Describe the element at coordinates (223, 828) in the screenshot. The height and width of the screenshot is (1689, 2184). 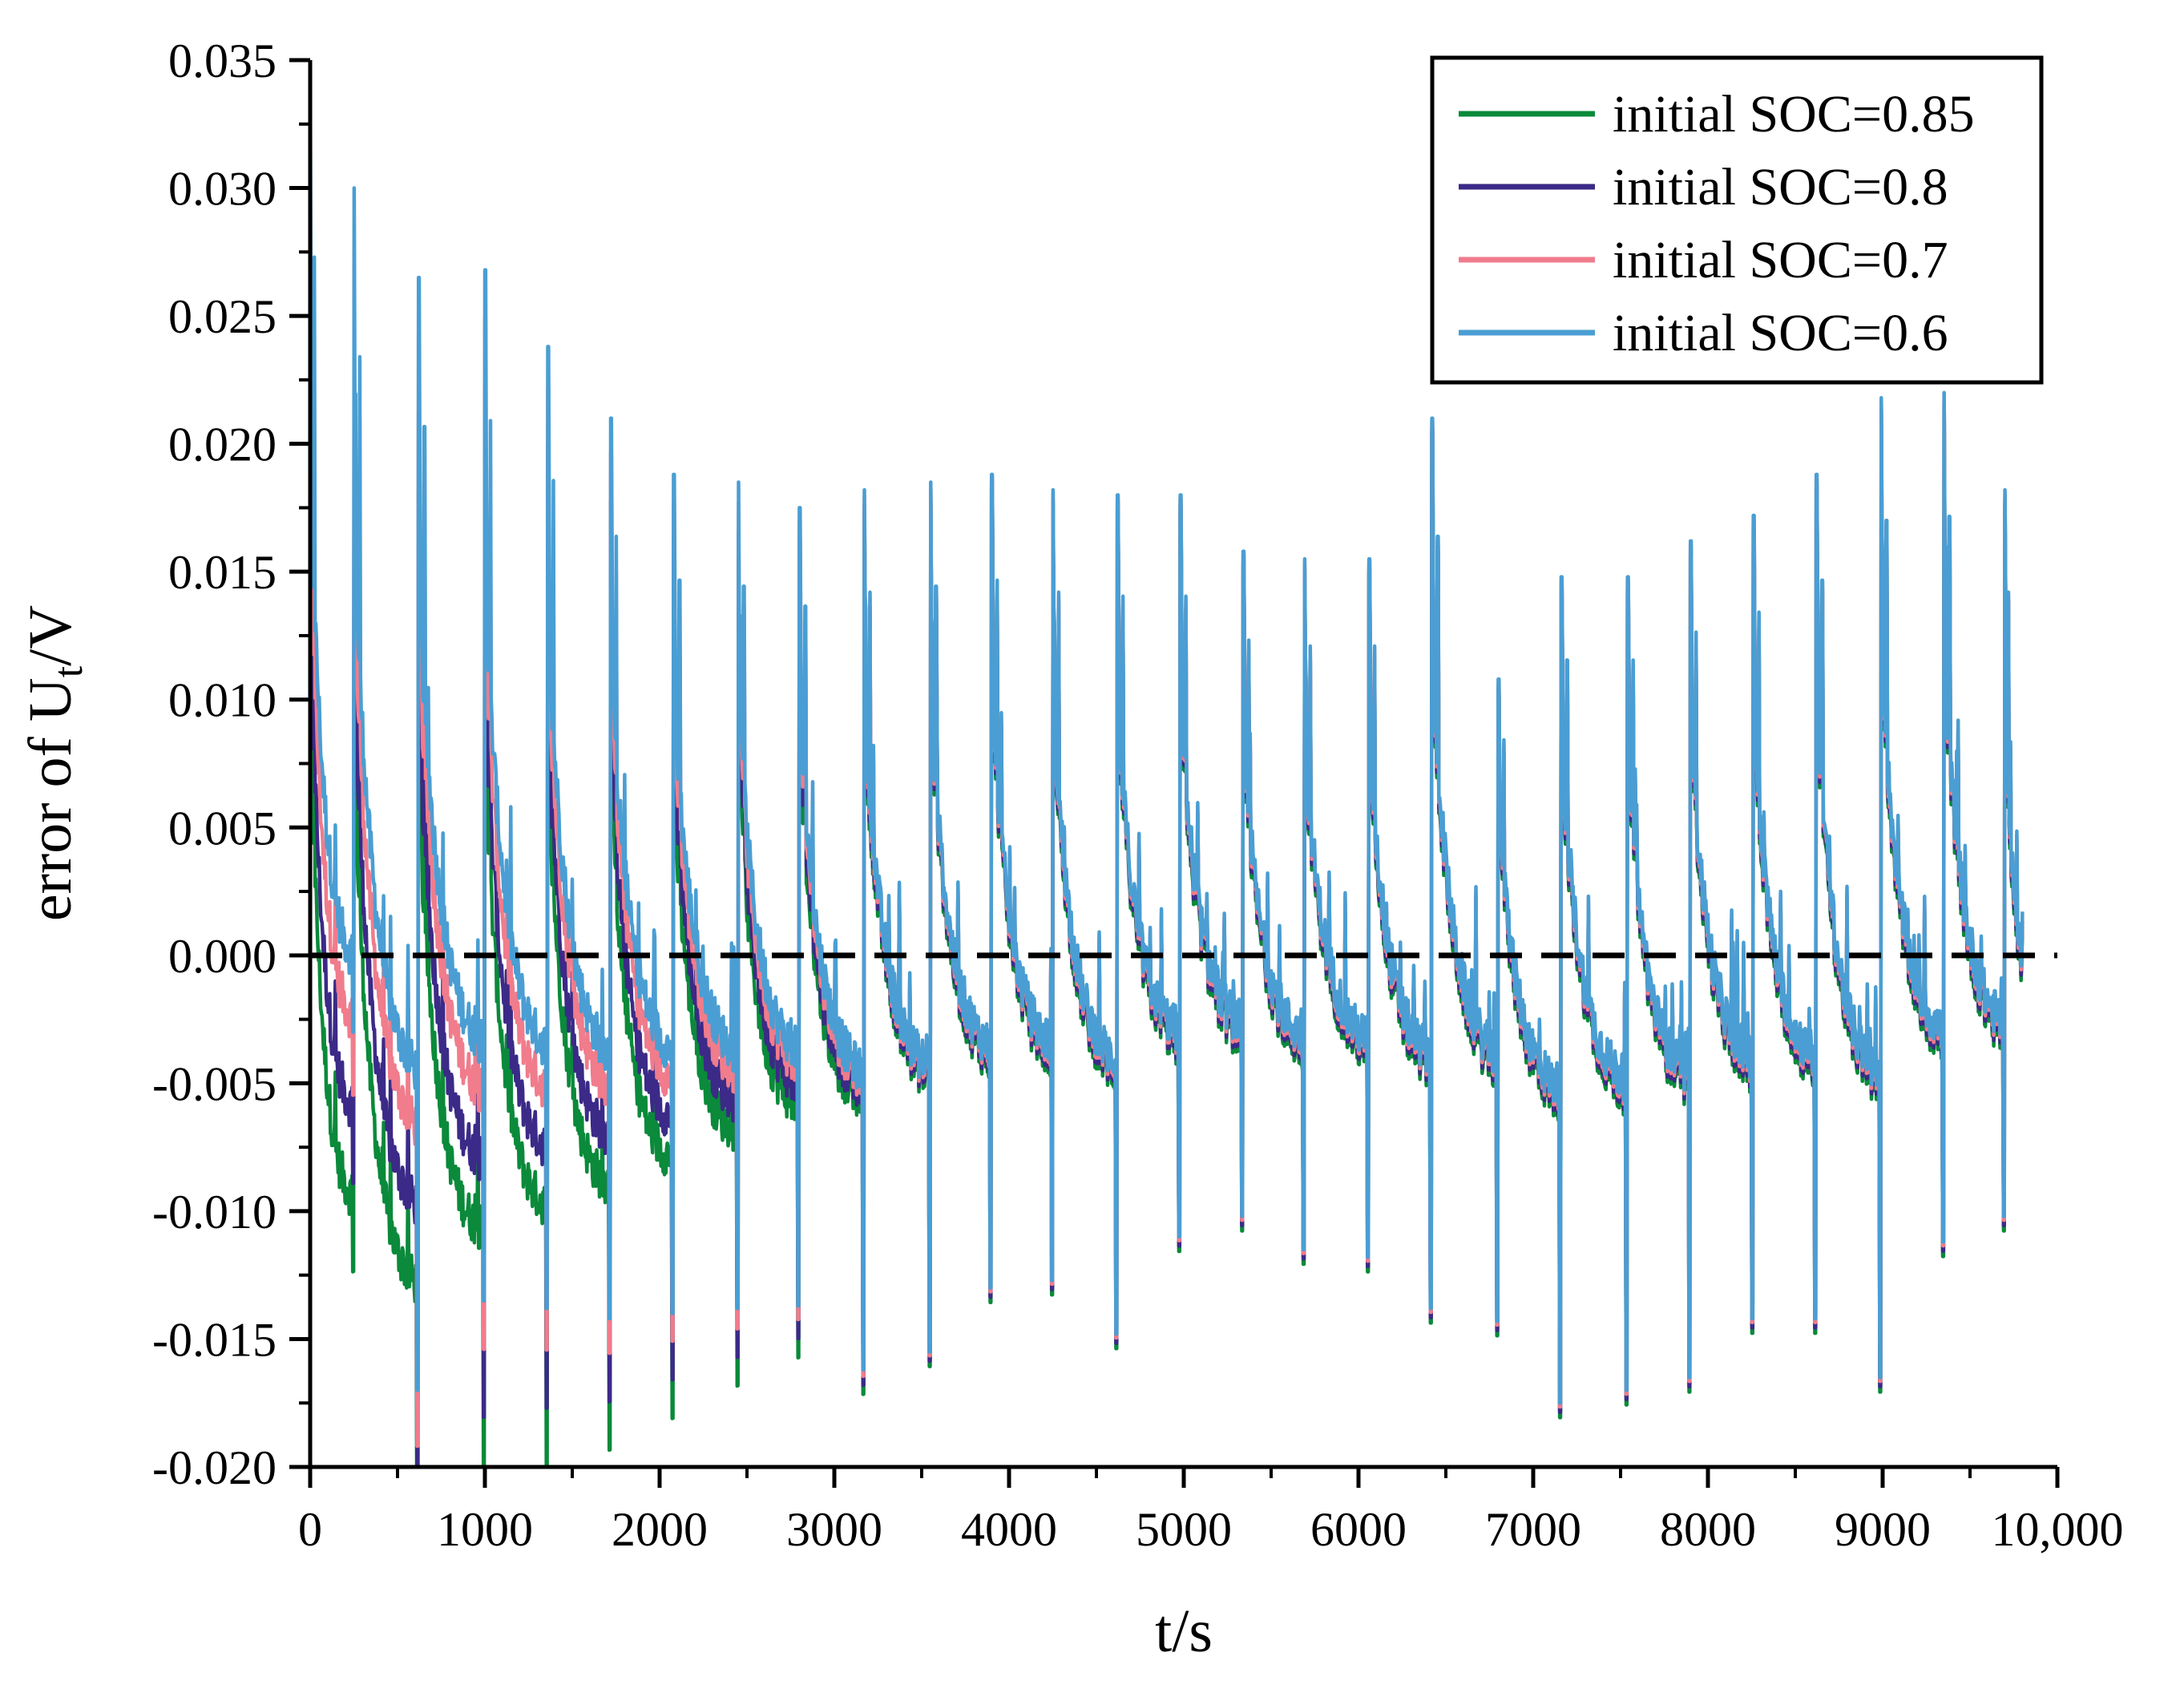
I see `y-tick-label: 0.005` at that location.